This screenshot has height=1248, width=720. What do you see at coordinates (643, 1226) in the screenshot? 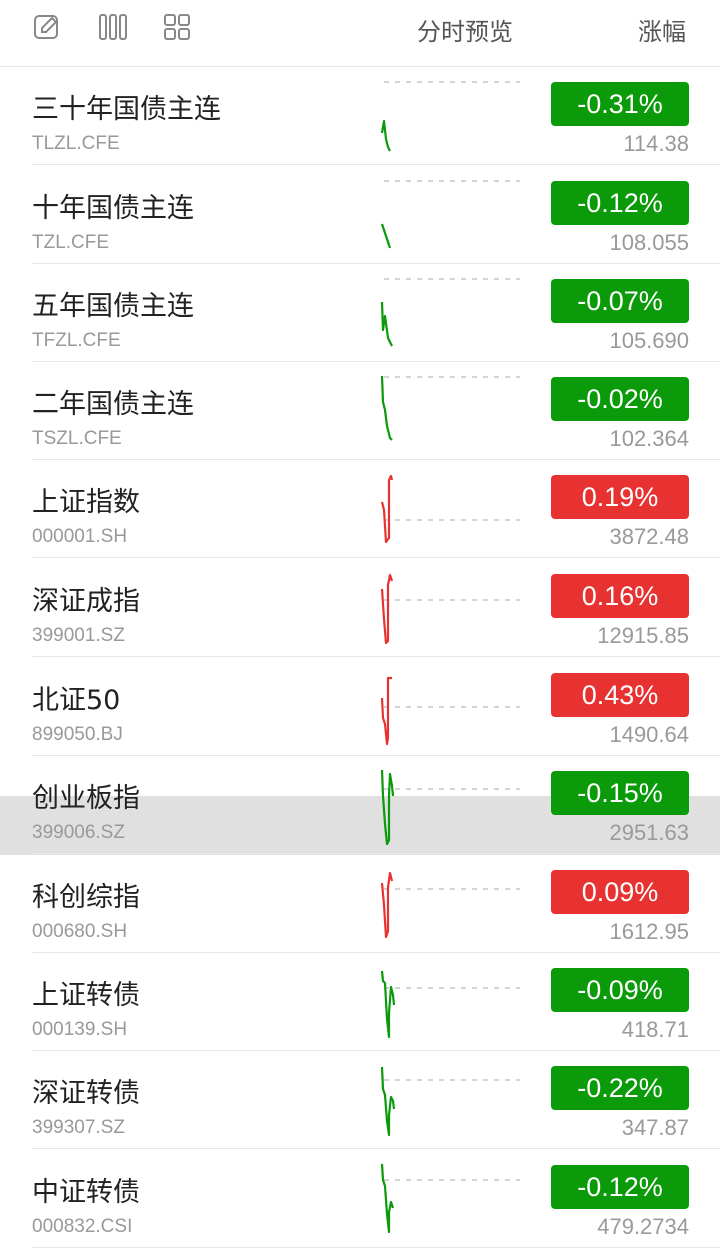
I see `last-price: 479.2734` at bounding box center [643, 1226].